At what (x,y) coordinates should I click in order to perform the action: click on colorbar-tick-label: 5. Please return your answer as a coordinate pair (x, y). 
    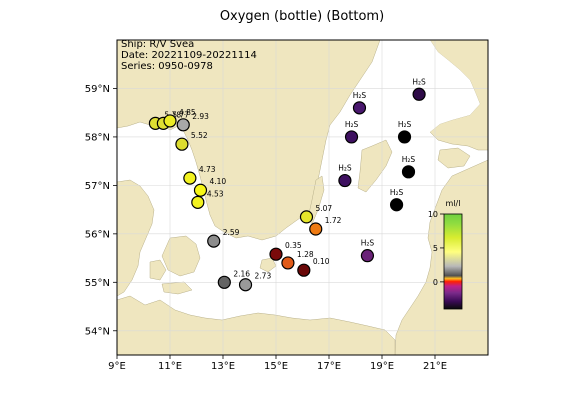
    Looking at the image, I should click on (435, 248).